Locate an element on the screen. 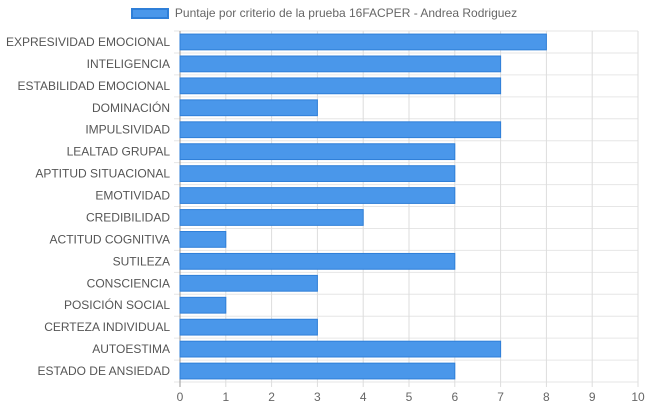 The width and height of the screenshot is (648, 415). y-category-label: POSICIÓN SOCIAL is located at coordinates (117, 304).